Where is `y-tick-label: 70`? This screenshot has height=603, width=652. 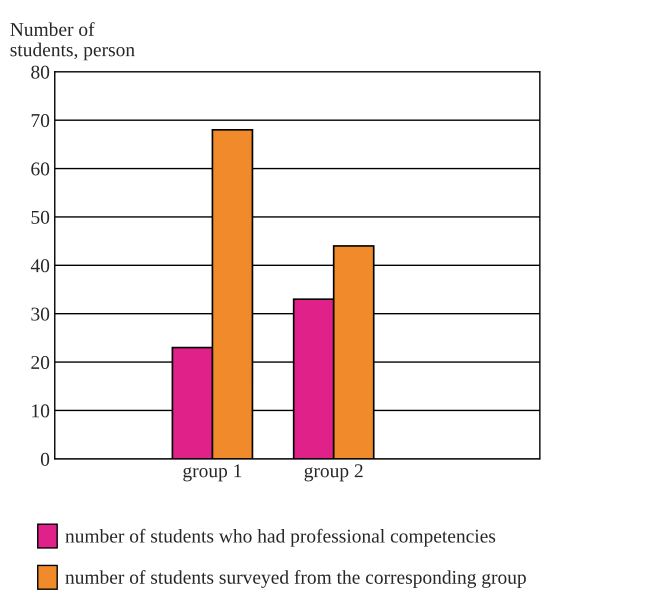
y-tick-label: 70 is located at coordinates (41, 121).